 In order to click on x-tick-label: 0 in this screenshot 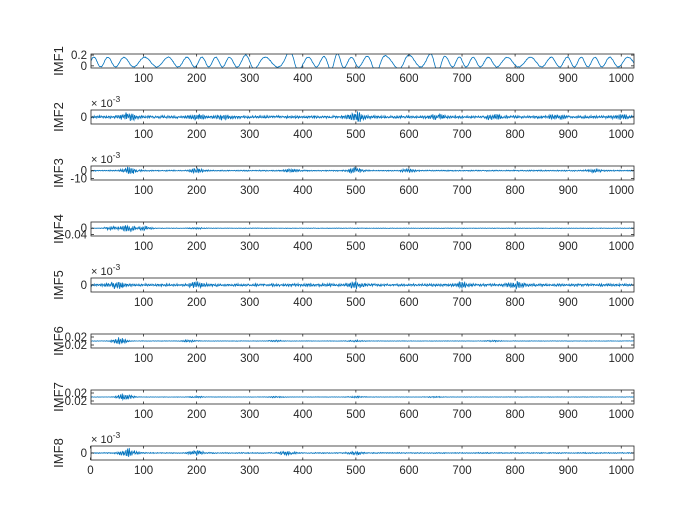, I will do `click(90, 471)`.